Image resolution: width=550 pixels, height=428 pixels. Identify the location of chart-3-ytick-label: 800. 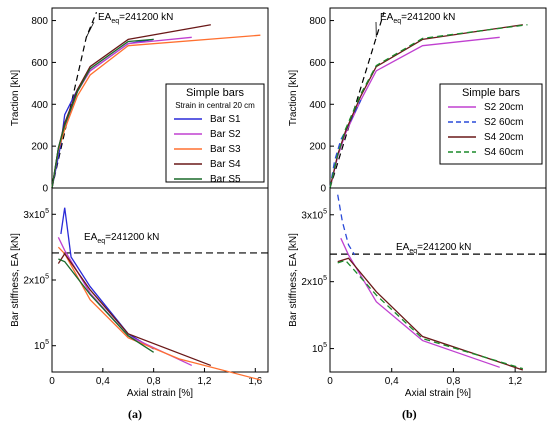
(317, 21).